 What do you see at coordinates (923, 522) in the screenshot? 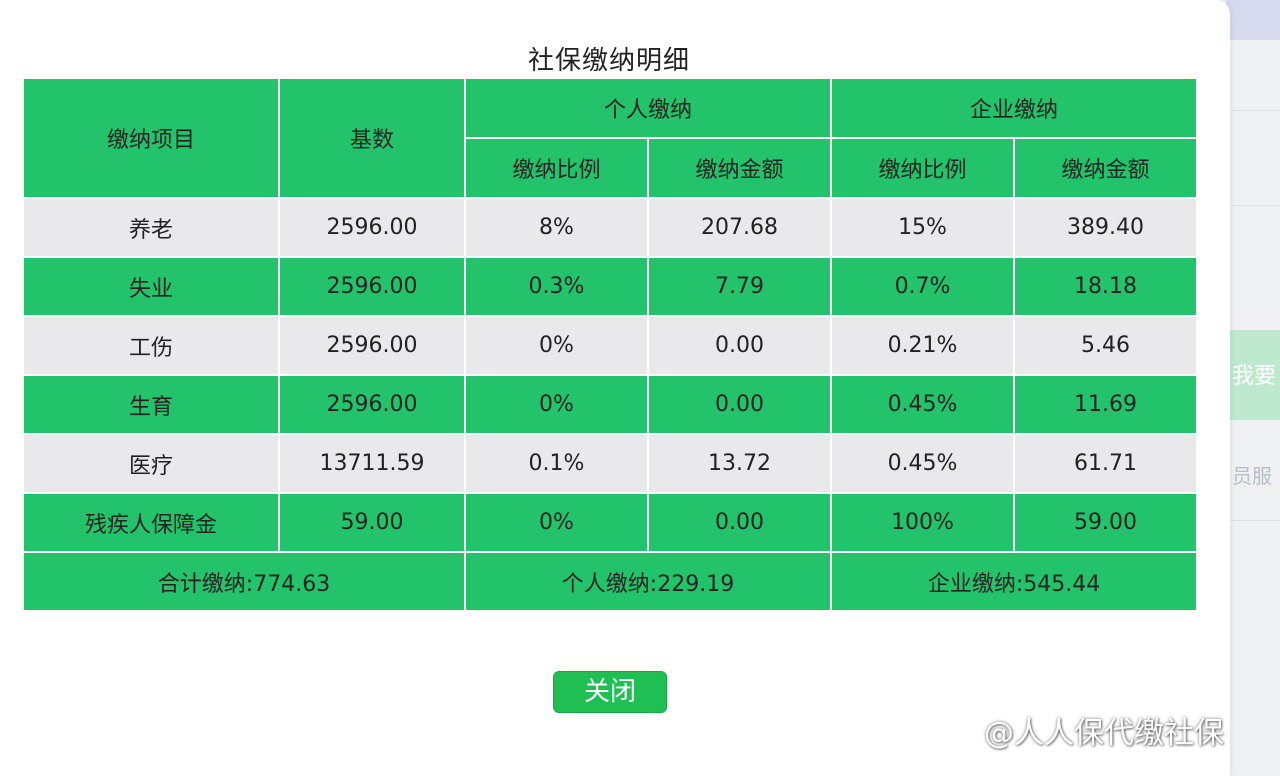
I see `cell-company-ratio: 100%` at bounding box center [923, 522].